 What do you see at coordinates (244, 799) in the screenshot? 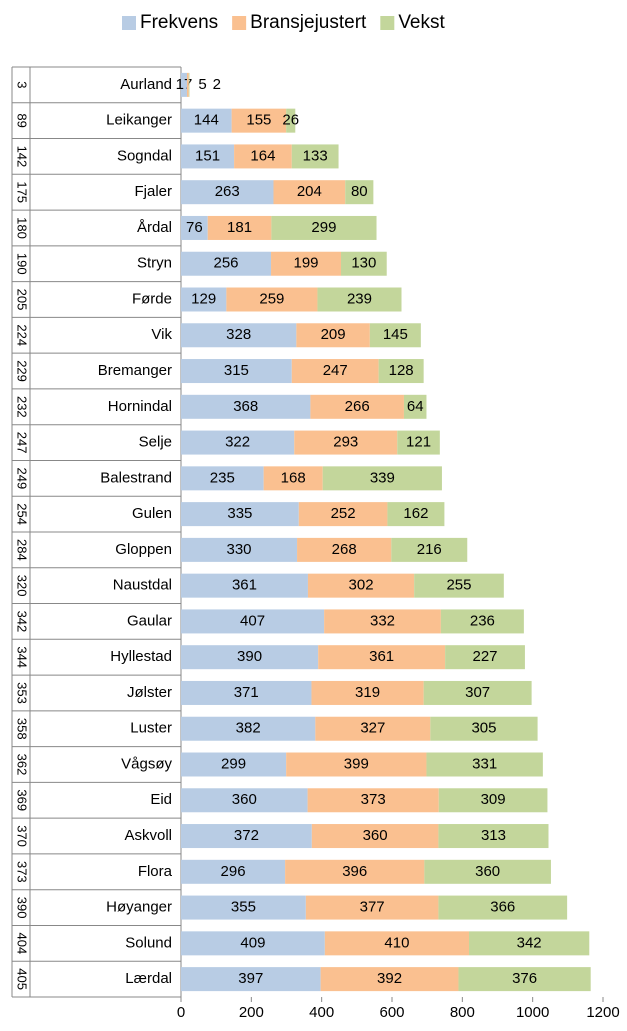
I see `data-label: 360` at bounding box center [244, 799].